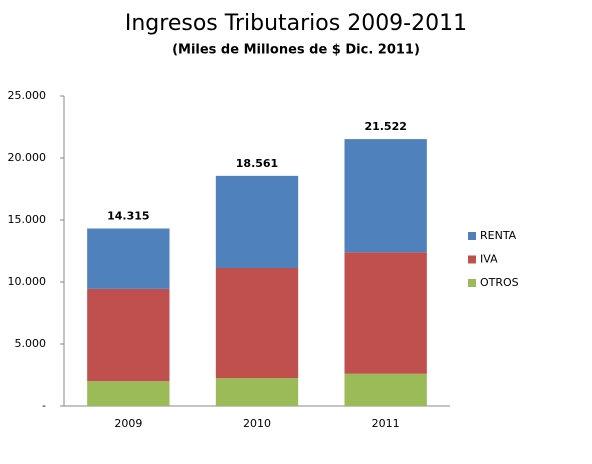  I want to click on y-tick-label: 25.000, so click(27, 95).